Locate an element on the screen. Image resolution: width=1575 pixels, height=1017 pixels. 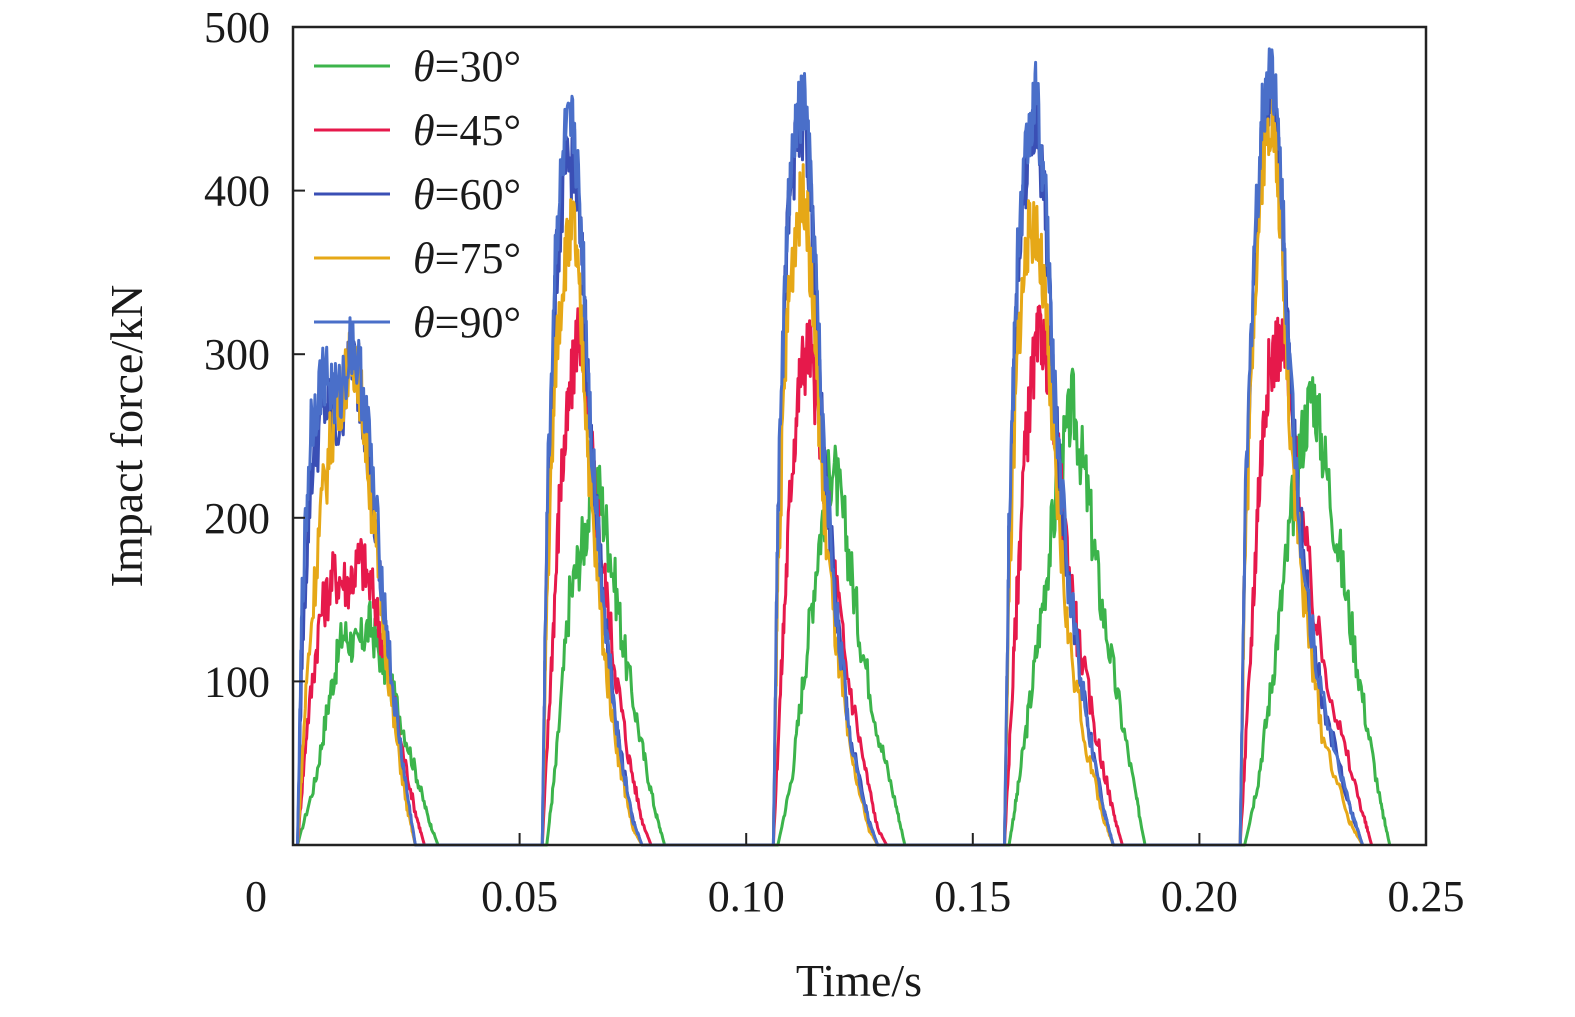
x-tick-label: 0.10 is located at coordinates (746, 896).